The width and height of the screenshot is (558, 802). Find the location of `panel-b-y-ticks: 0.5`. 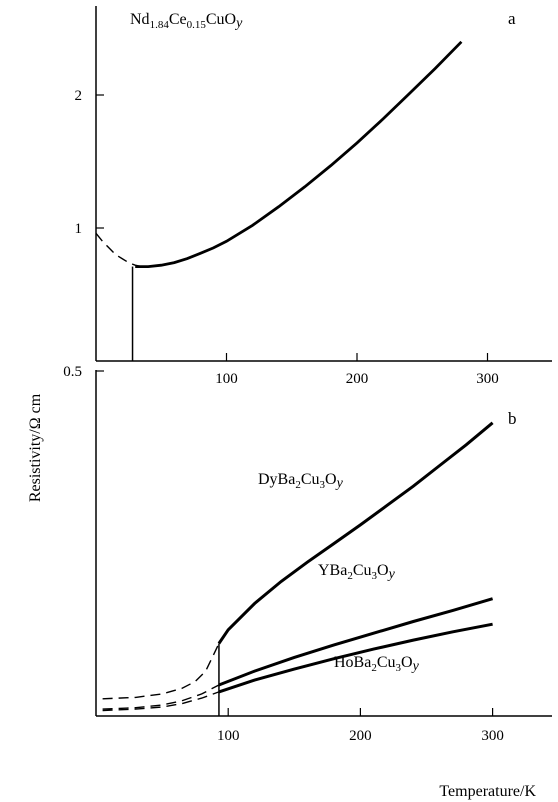

panel-b-y-ticks: 0.5 is located at coordinates (83, 372).